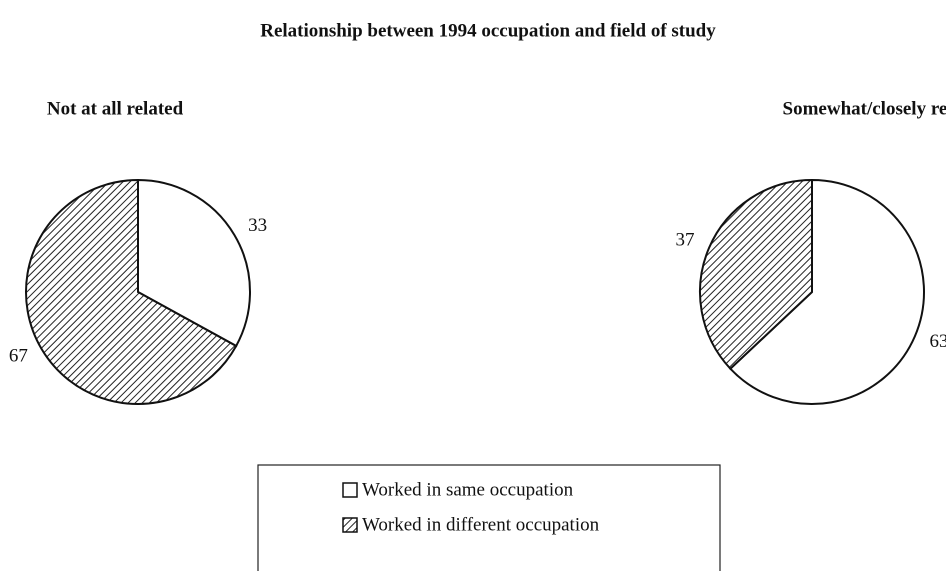 This screenshot has width=946, height=571. I want to click on legend-label: Worked in different occupation, so click(481, 524).